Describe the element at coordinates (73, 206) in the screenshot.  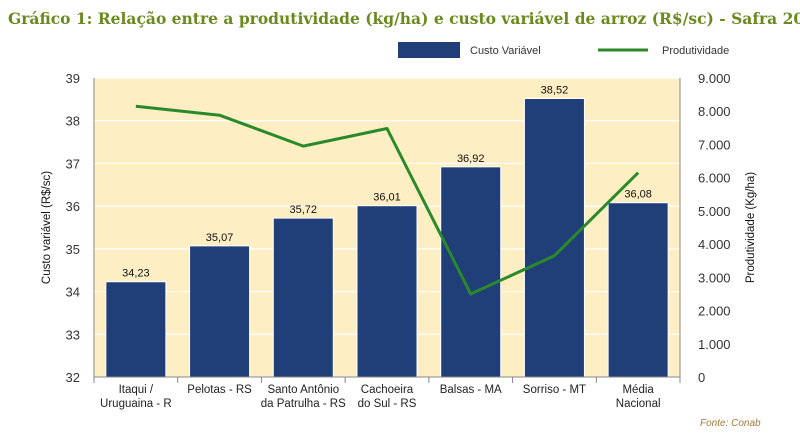
I see `left-tick-label: 36` at that location.